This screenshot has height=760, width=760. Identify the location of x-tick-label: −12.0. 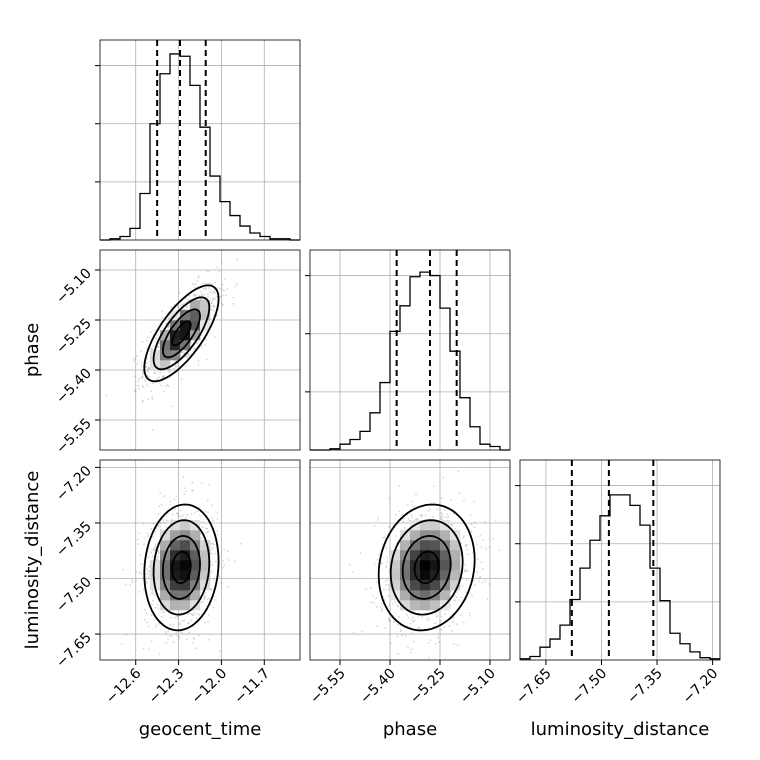
(210, 687).